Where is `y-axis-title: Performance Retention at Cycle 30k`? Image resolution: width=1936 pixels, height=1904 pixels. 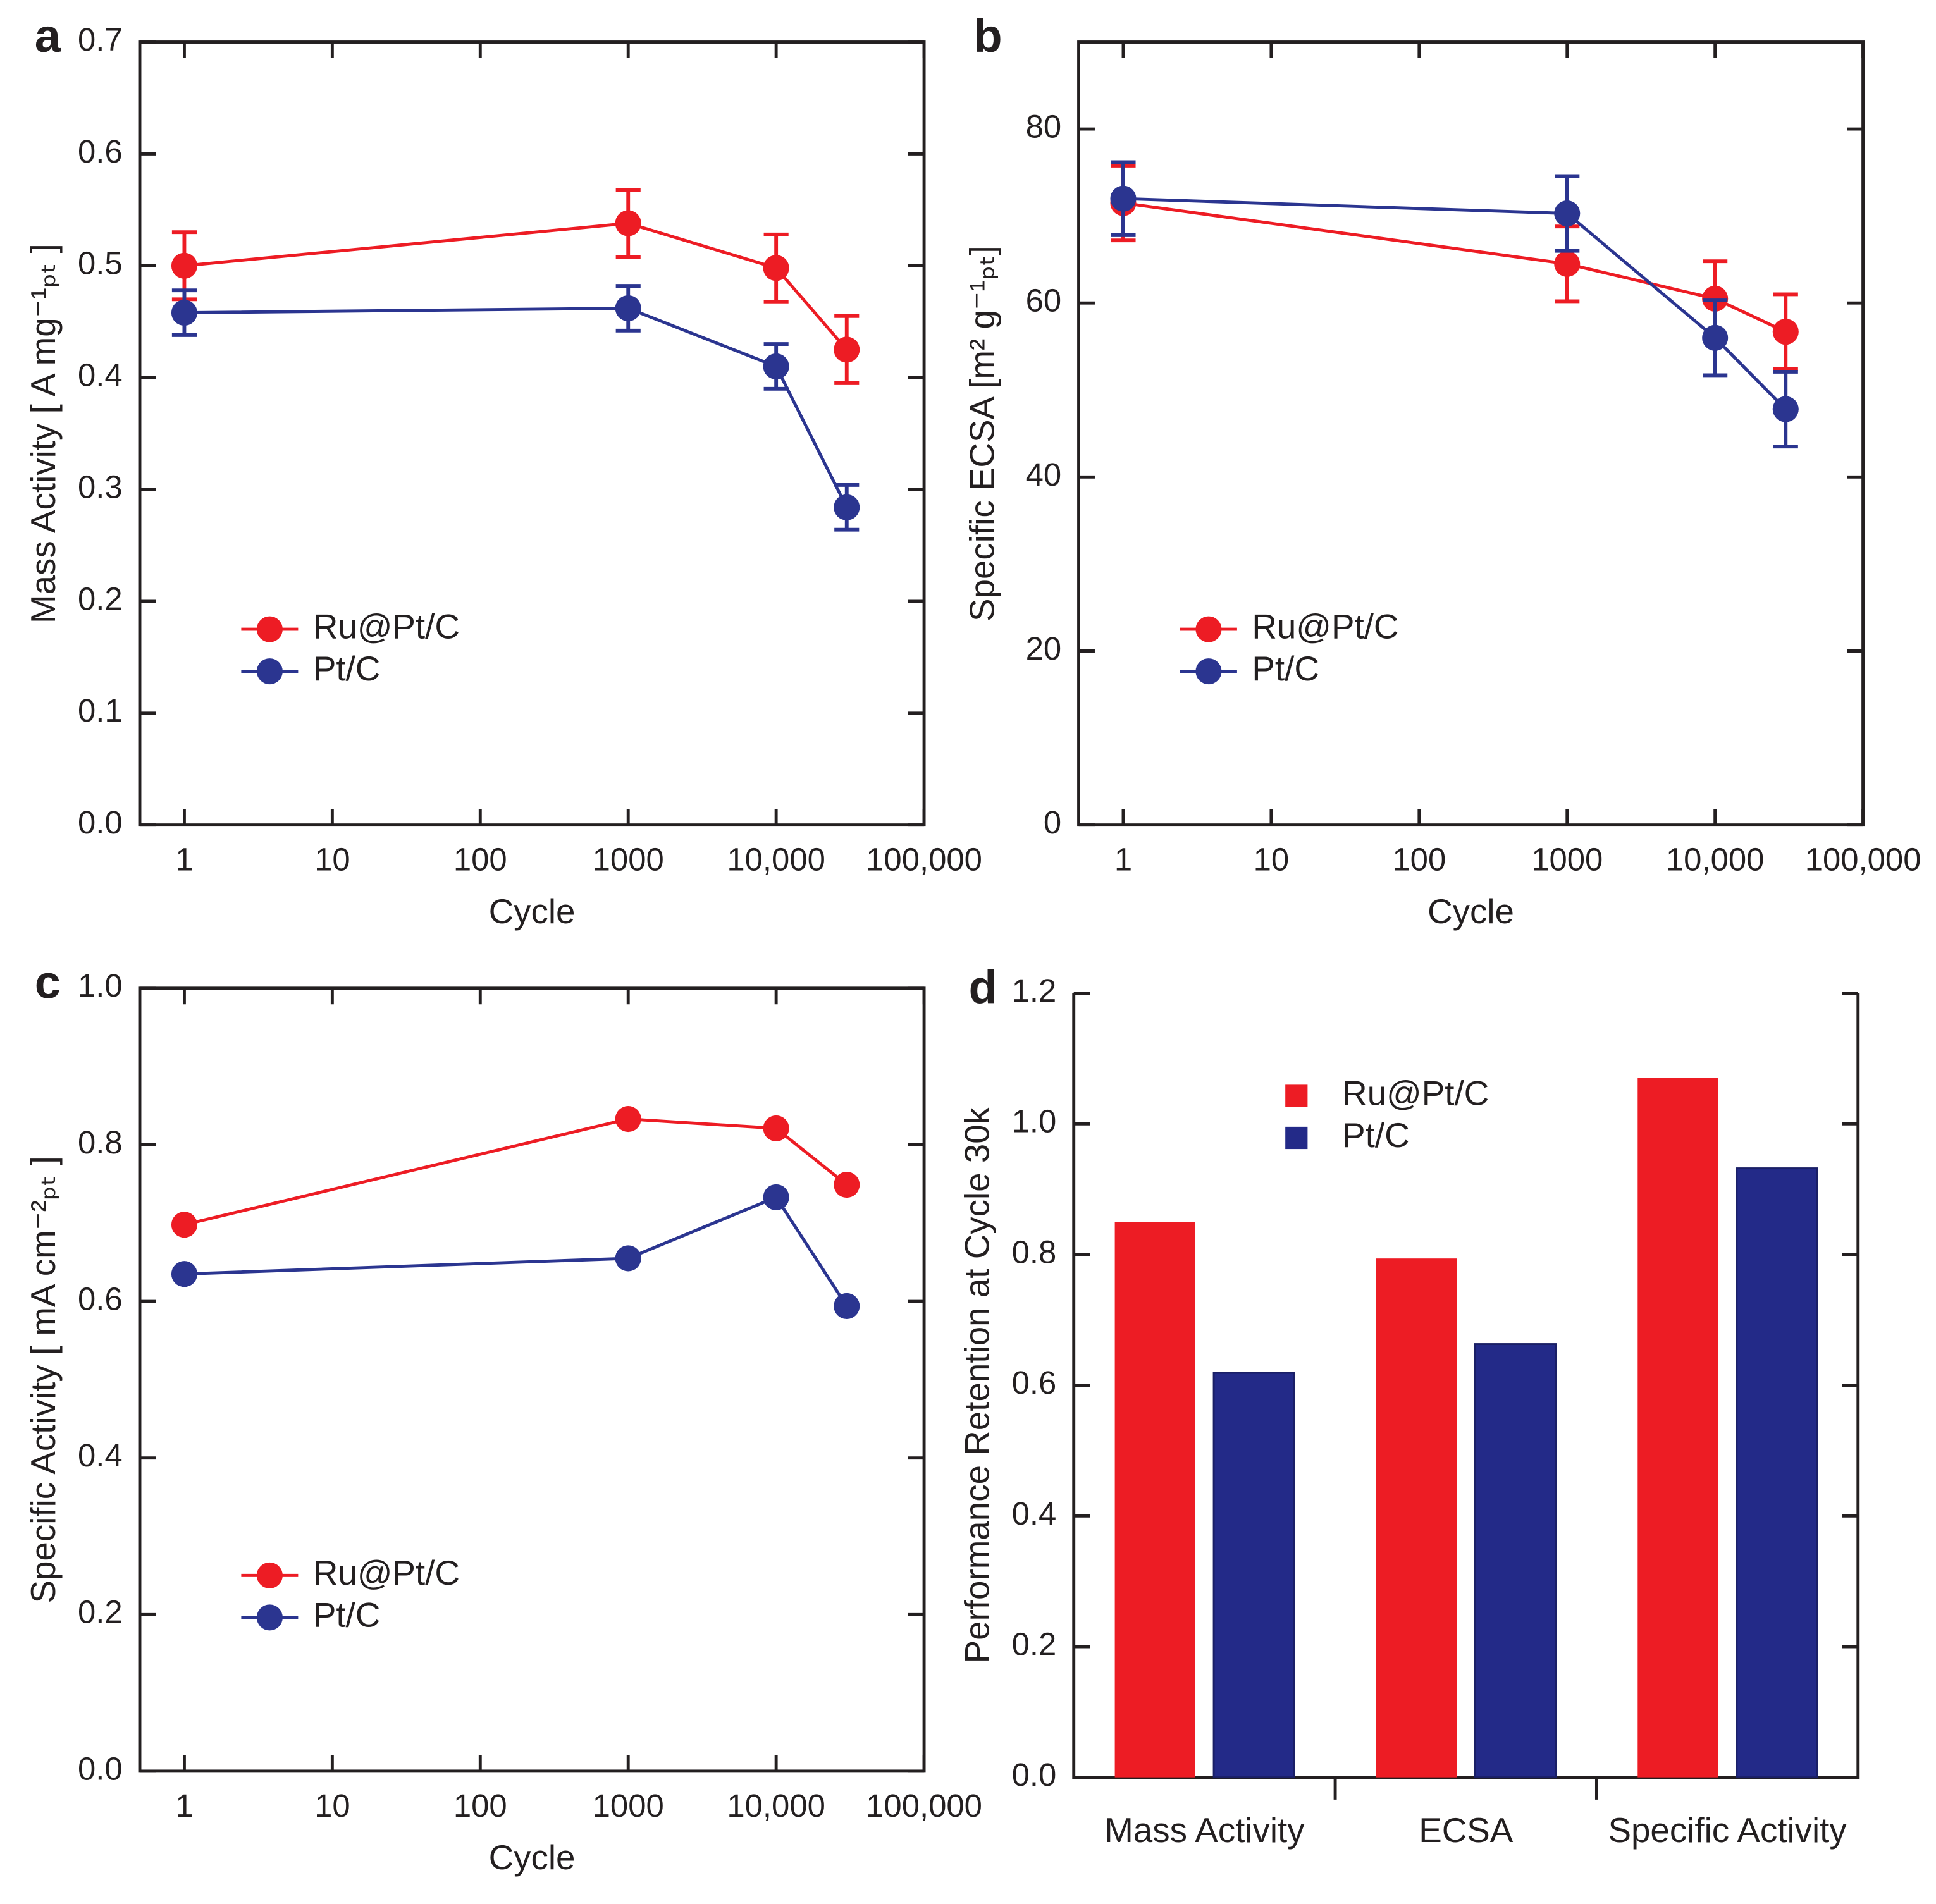 y-axis-title: Performance Retention at Cycle 30k is located at coordinates (978, 1385).